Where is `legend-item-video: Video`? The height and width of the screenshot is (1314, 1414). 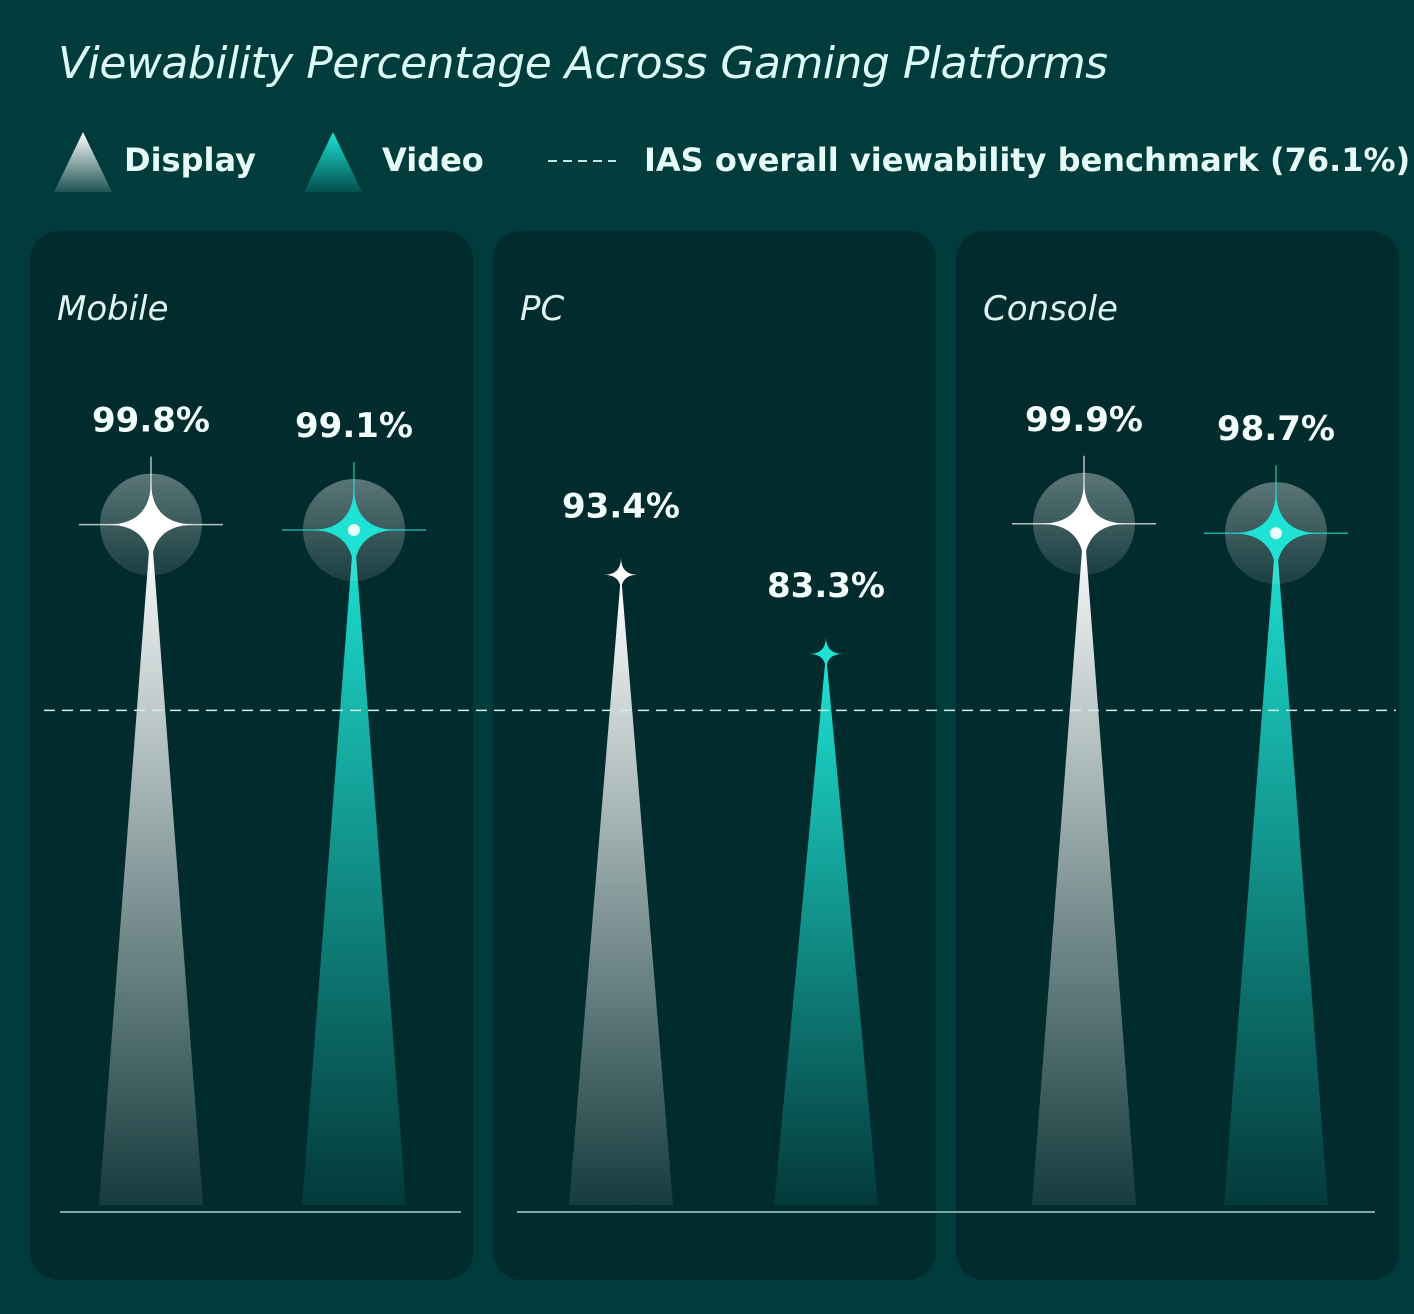
legend-item-video: Video is located at coordinates (393, 160).